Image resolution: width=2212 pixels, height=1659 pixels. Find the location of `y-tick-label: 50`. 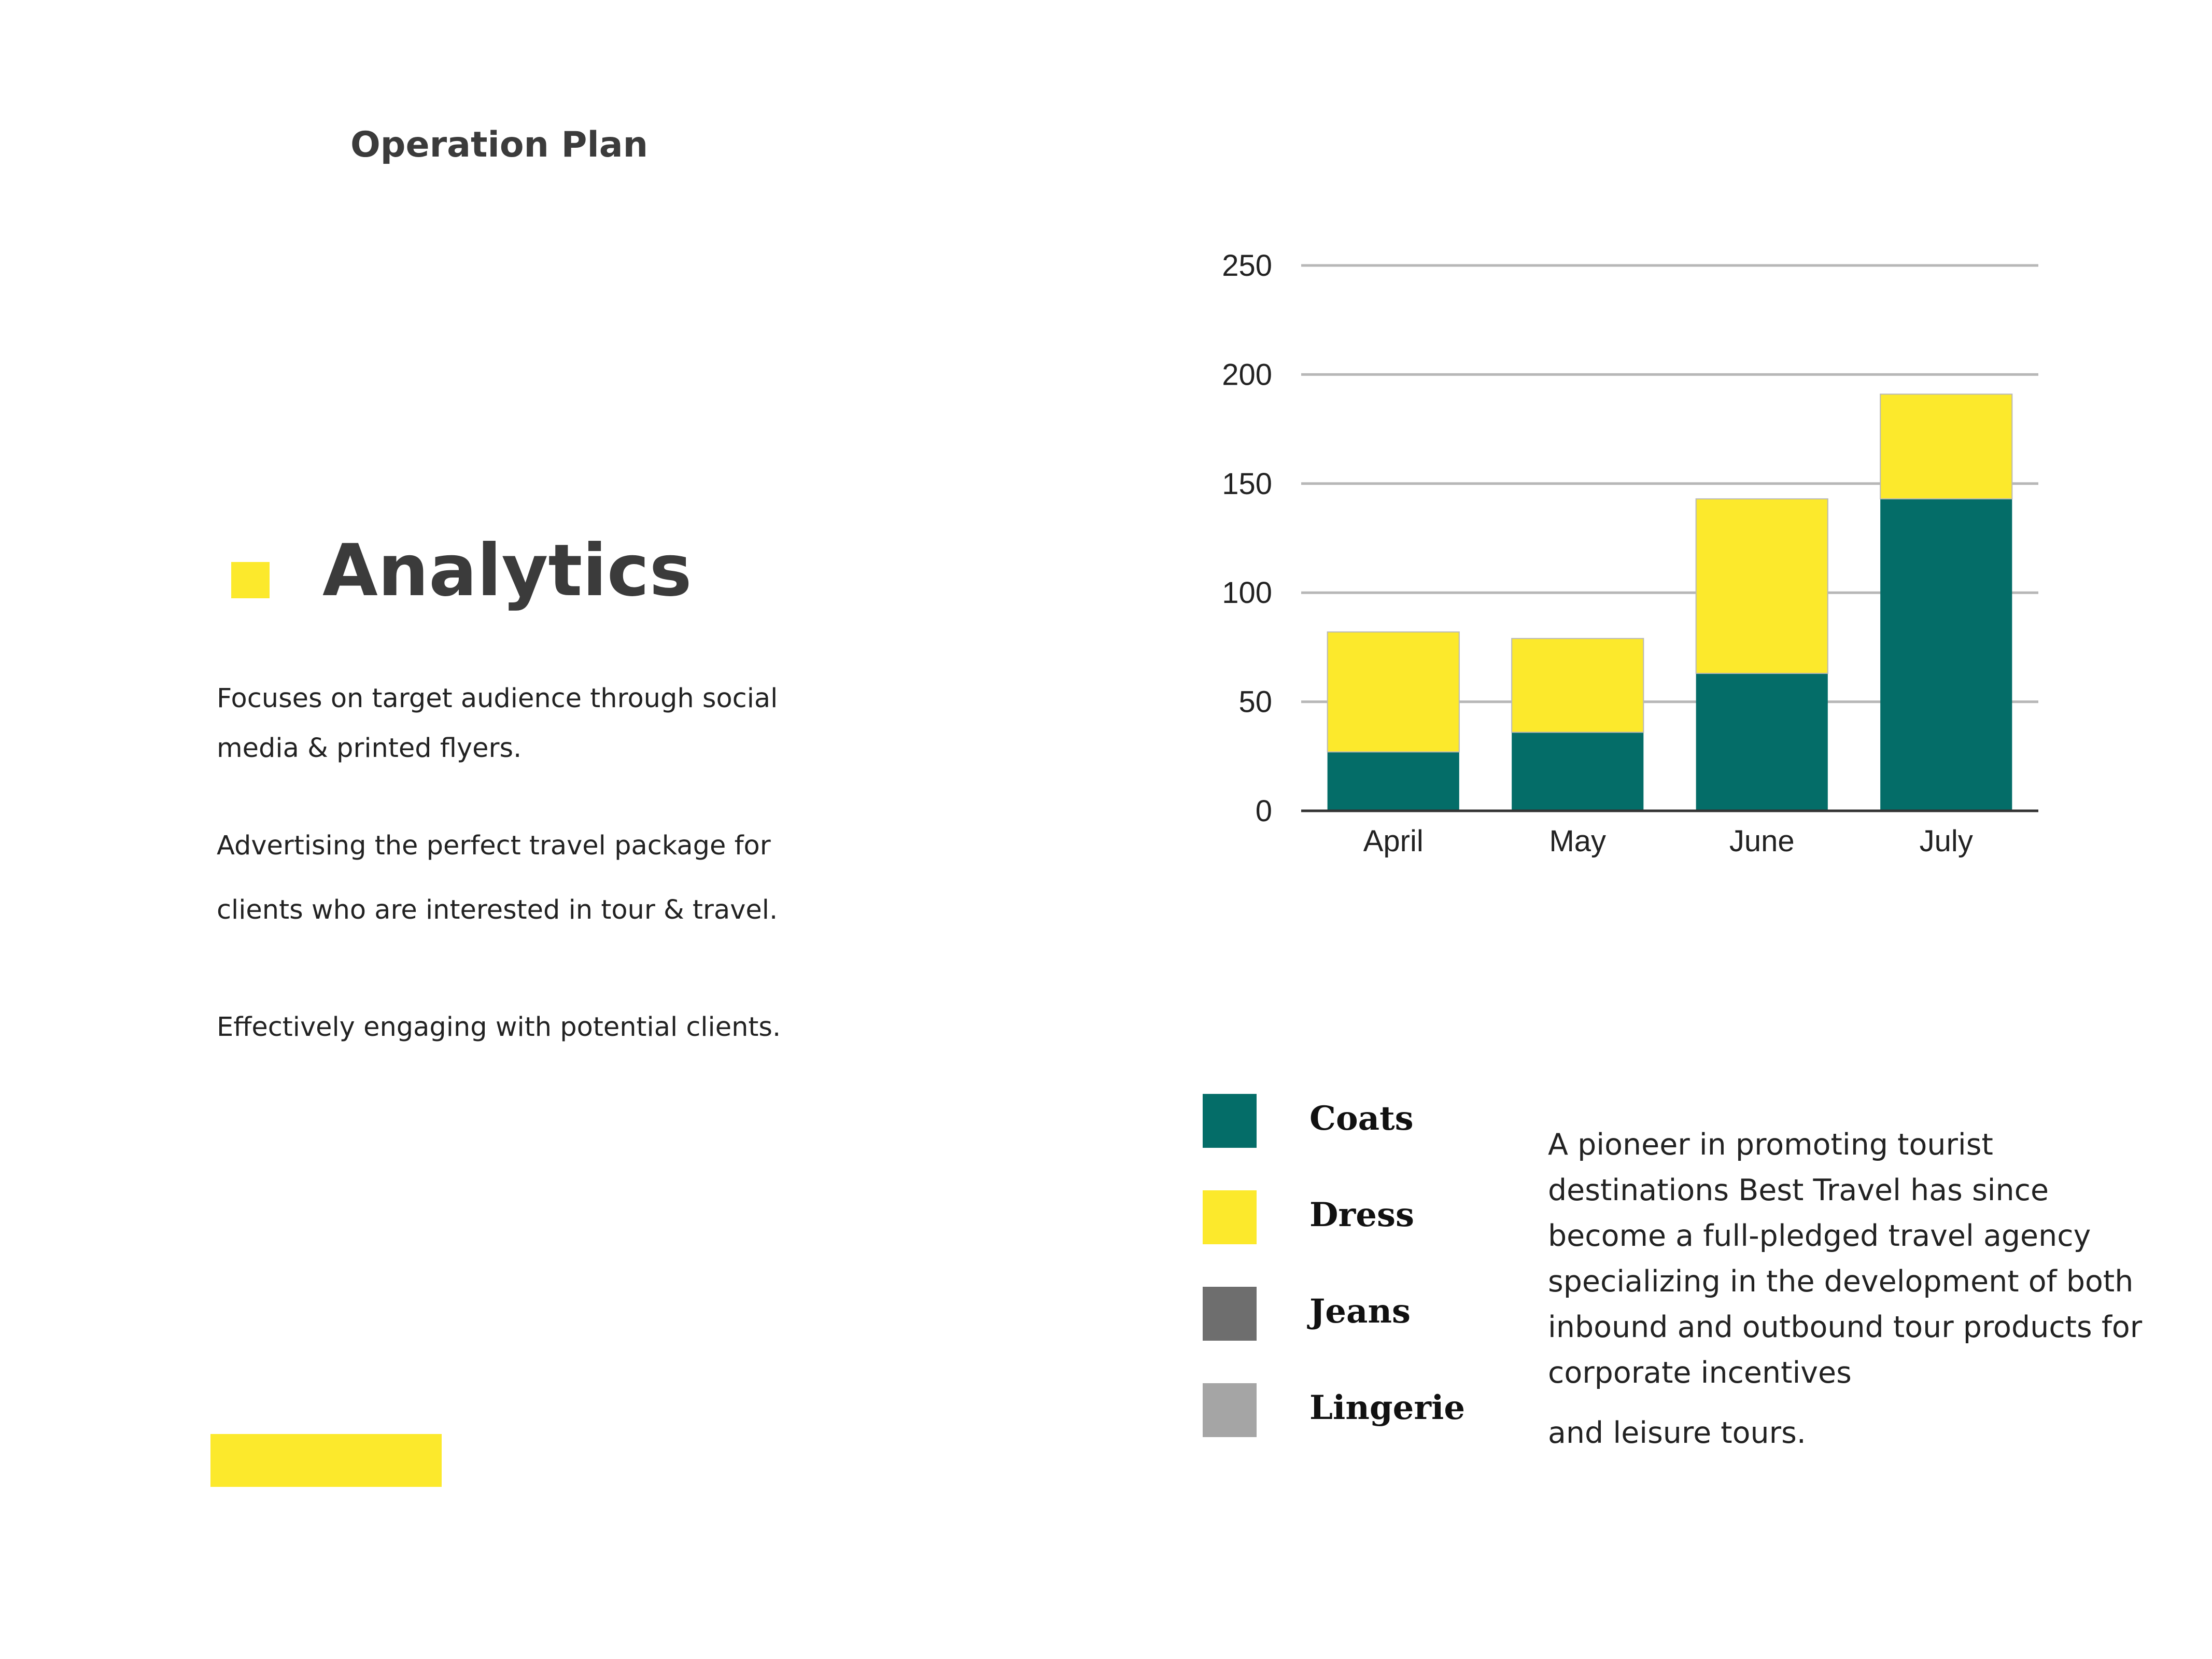

y-tick-label: 50 is located at coordinates (1255, 702).